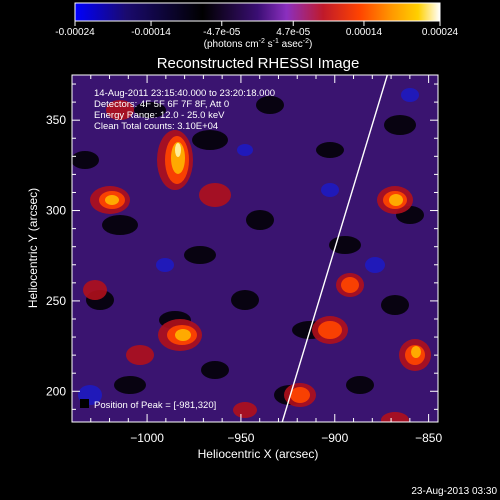  I want to click on y-tick-label: 350, so click(56, 120).